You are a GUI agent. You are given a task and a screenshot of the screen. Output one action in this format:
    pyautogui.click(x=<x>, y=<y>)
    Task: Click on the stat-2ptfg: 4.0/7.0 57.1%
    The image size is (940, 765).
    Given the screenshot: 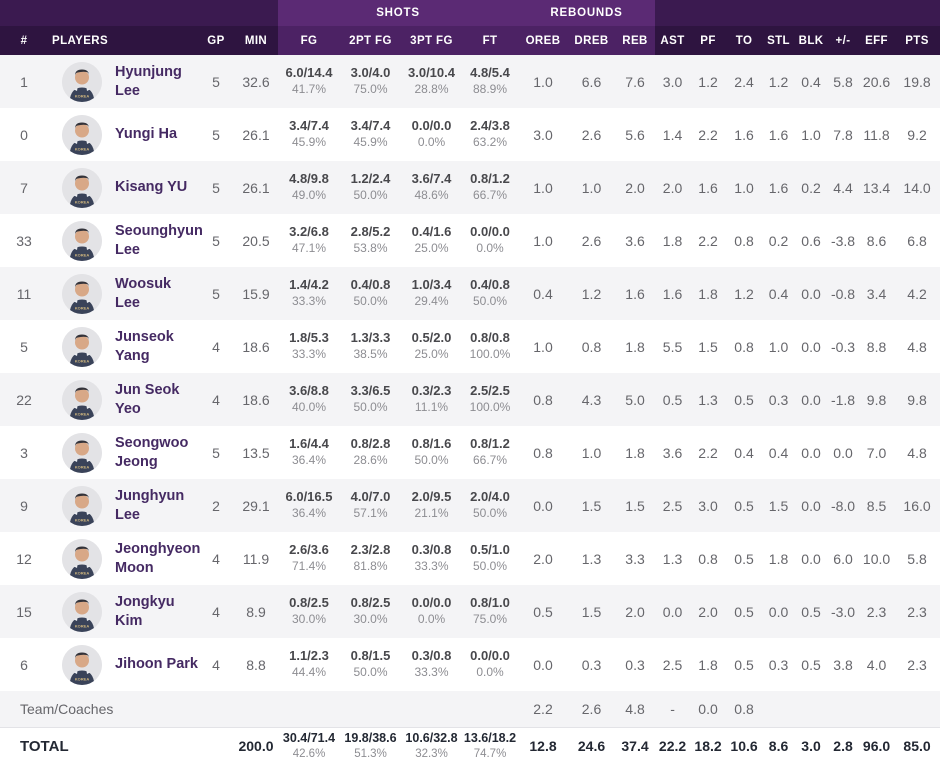 What is the action you would take?
    pyautogui.click(x=370, y=505)
    